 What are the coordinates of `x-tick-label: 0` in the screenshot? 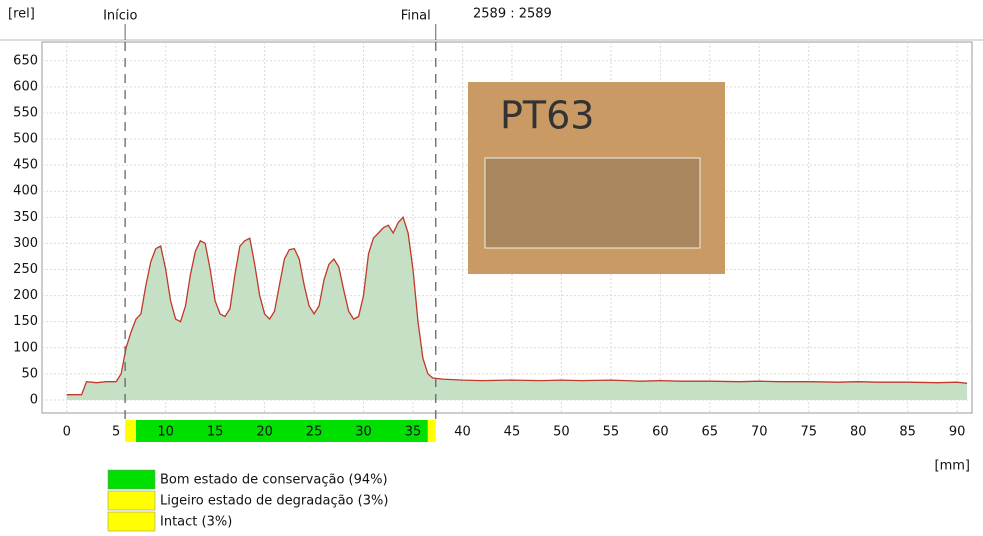 It's located at (67, 432).